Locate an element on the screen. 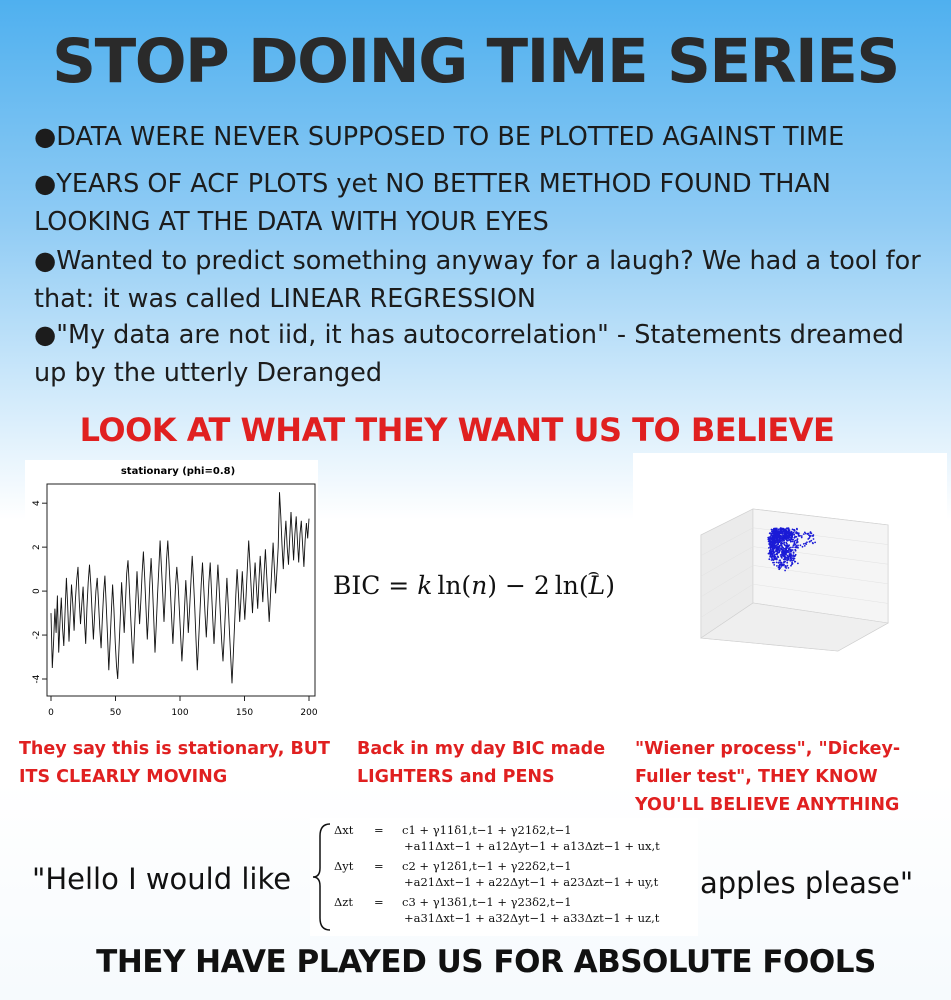  bottom-caption: THEY HAVE PLAYED US FOR ABSOLUTE FOOLS is located at coordinates (486, 962).